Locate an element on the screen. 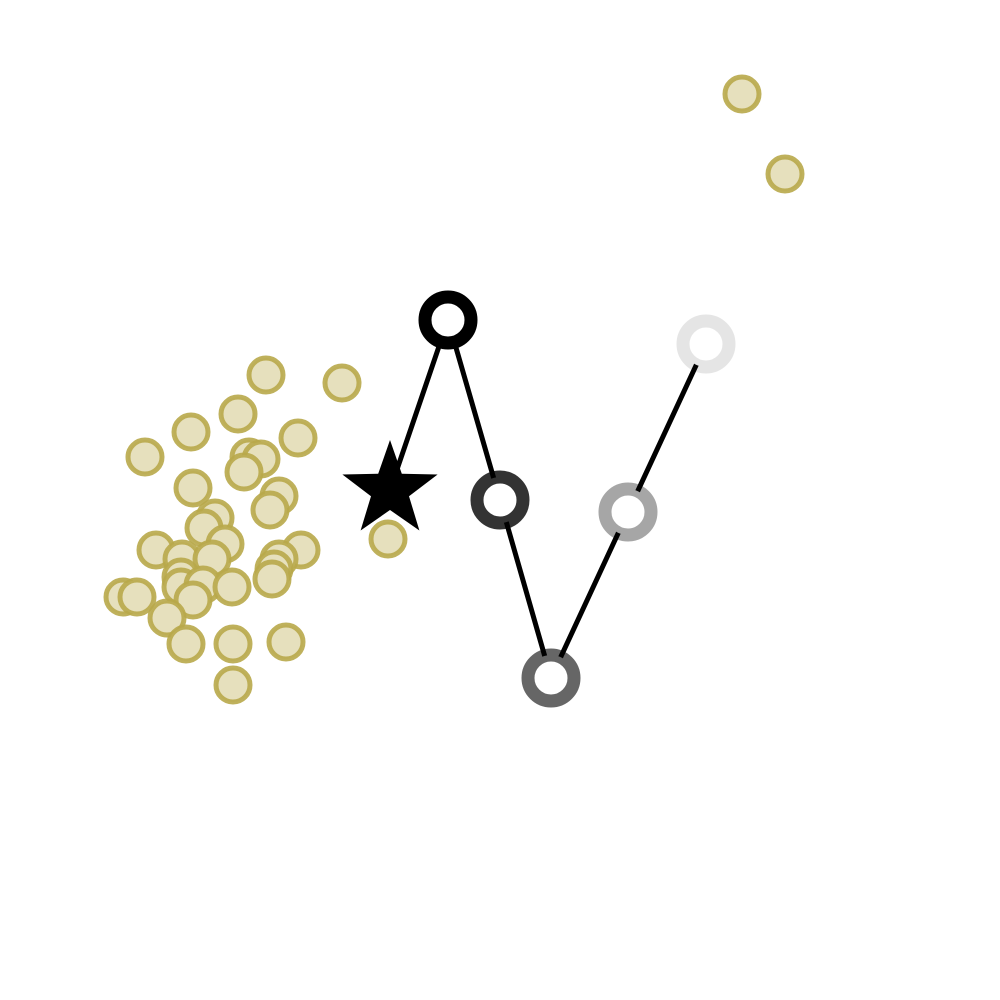 This screenshot has width=1000, height=1000. star-marker is located at coordinates (390, 485).